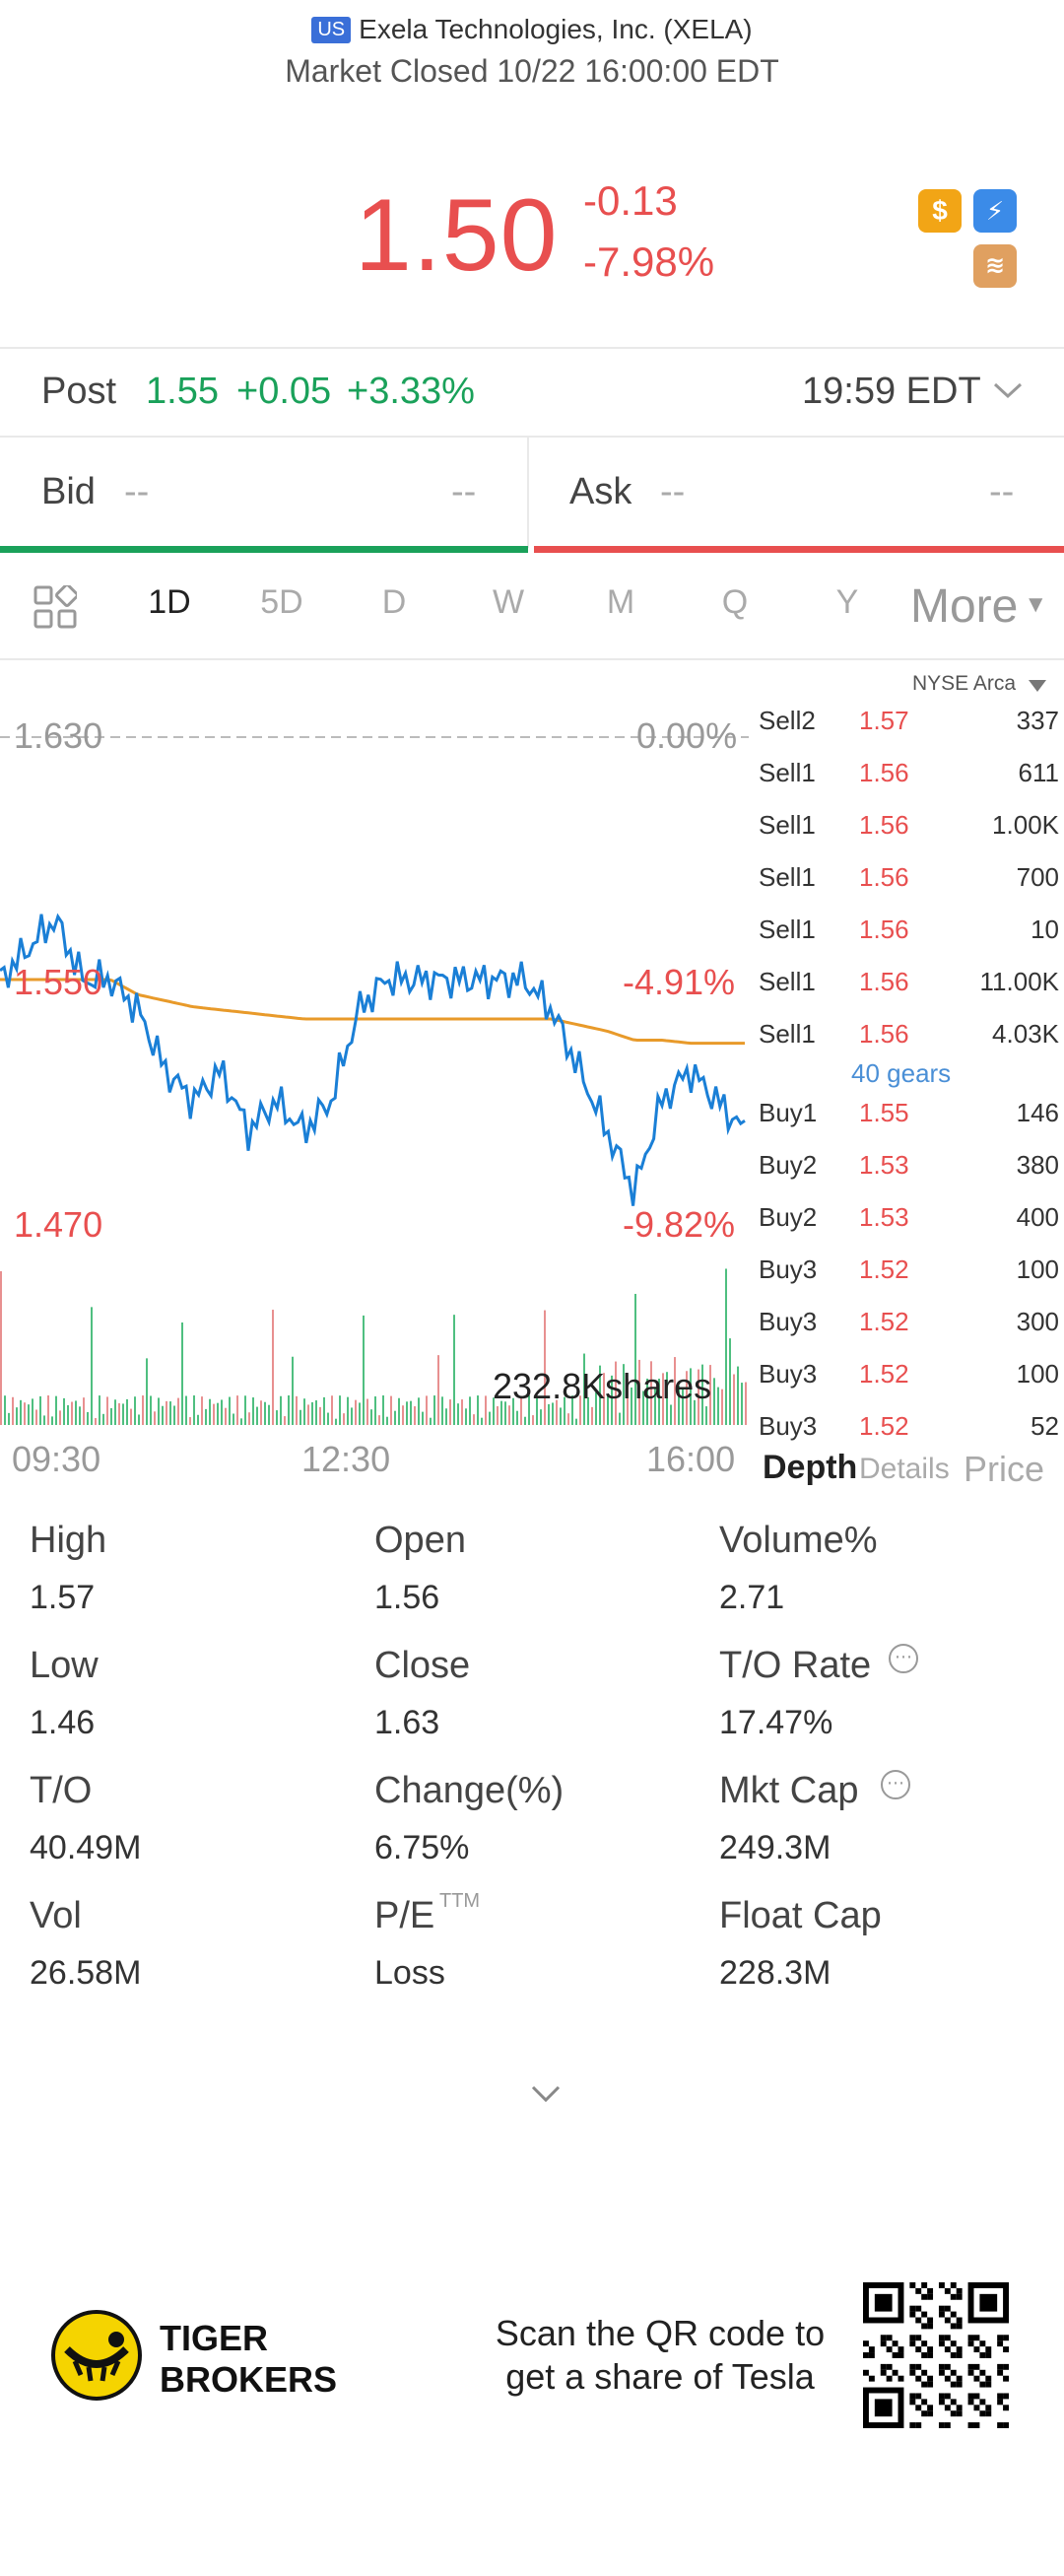 Image resolution: width=1064 pixels, height=2576 pixels. What do you see at coordinates (964, 684) in the screenshot?
I see `exchange-label: NYSE Arca` at bounding box center [964, 684].